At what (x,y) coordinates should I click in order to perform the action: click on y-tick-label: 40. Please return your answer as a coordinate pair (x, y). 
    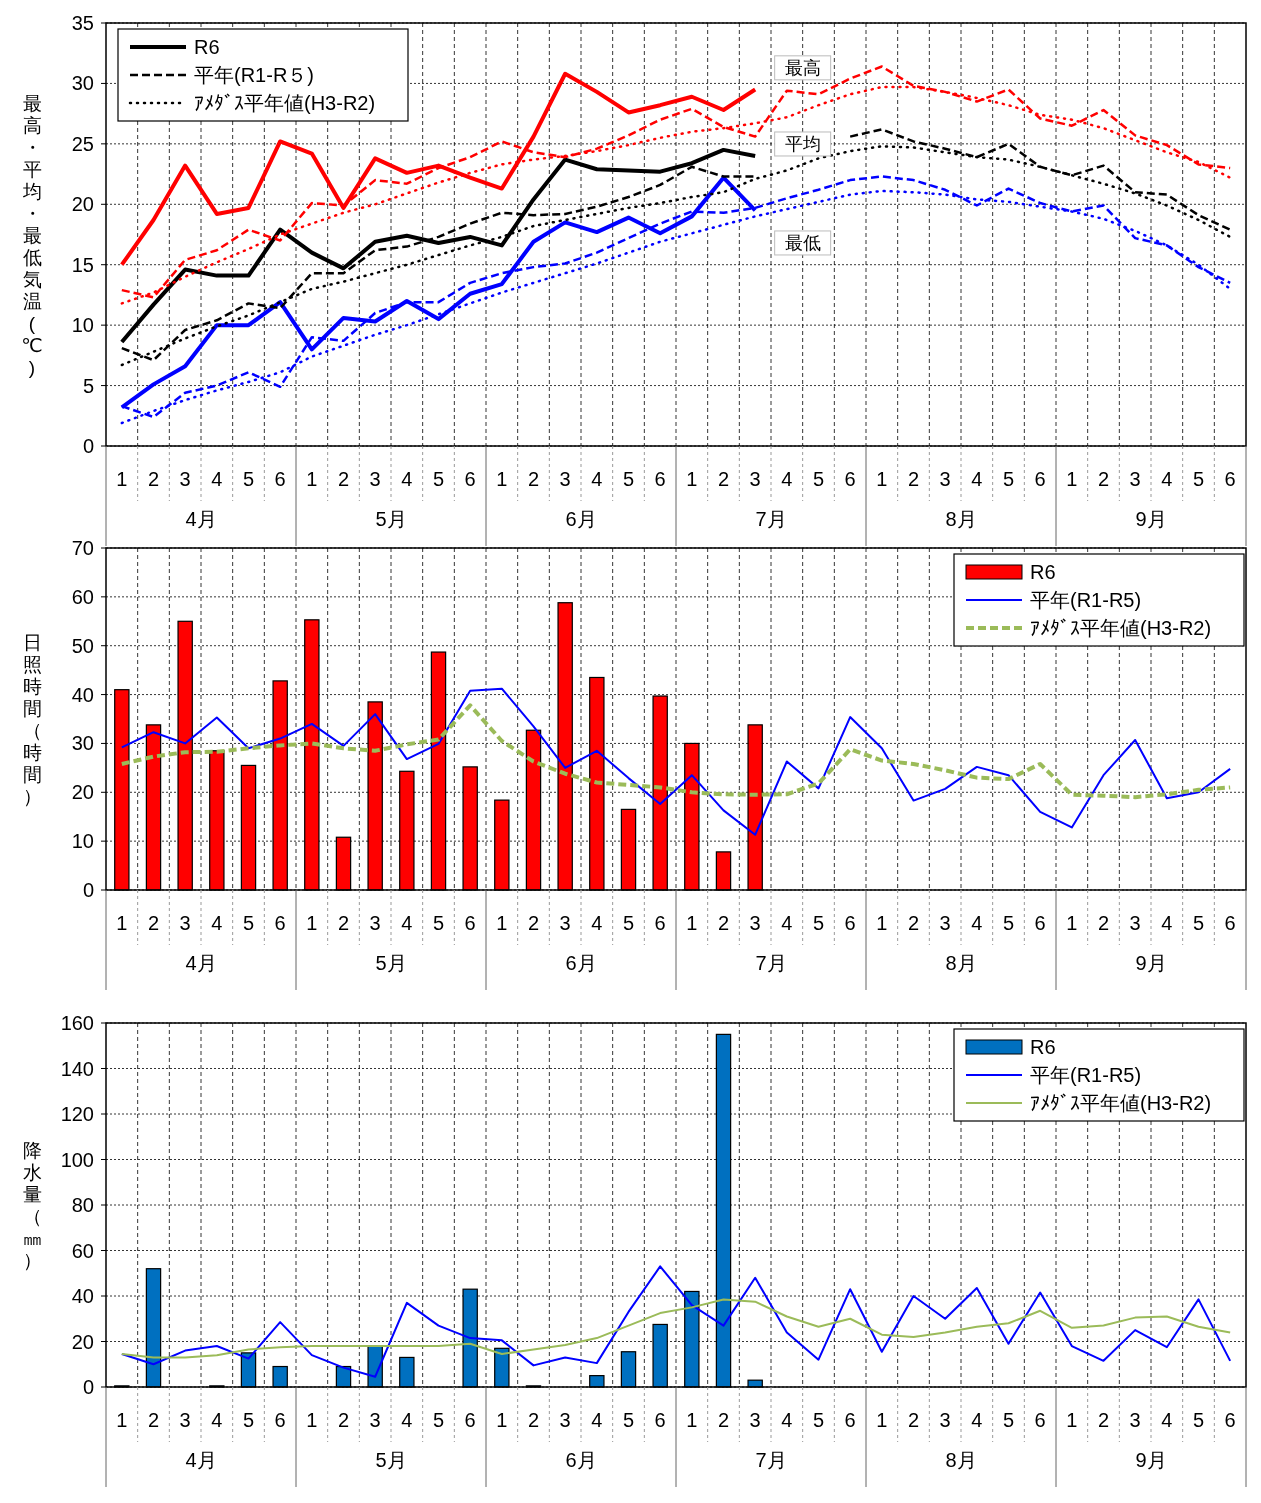
    Looking at the image, I should click on (82, 694).